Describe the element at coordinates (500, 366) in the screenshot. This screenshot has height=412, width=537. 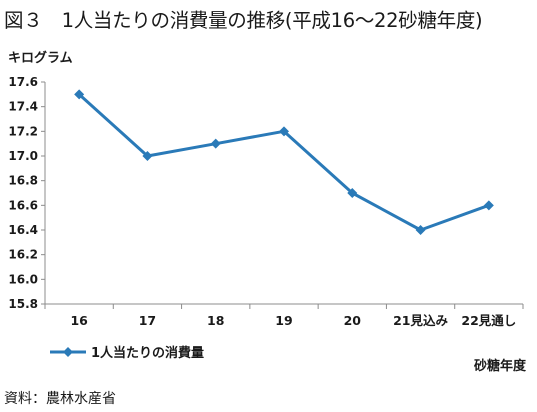
I see `x-axis-label: 砂糖年度` at that location.